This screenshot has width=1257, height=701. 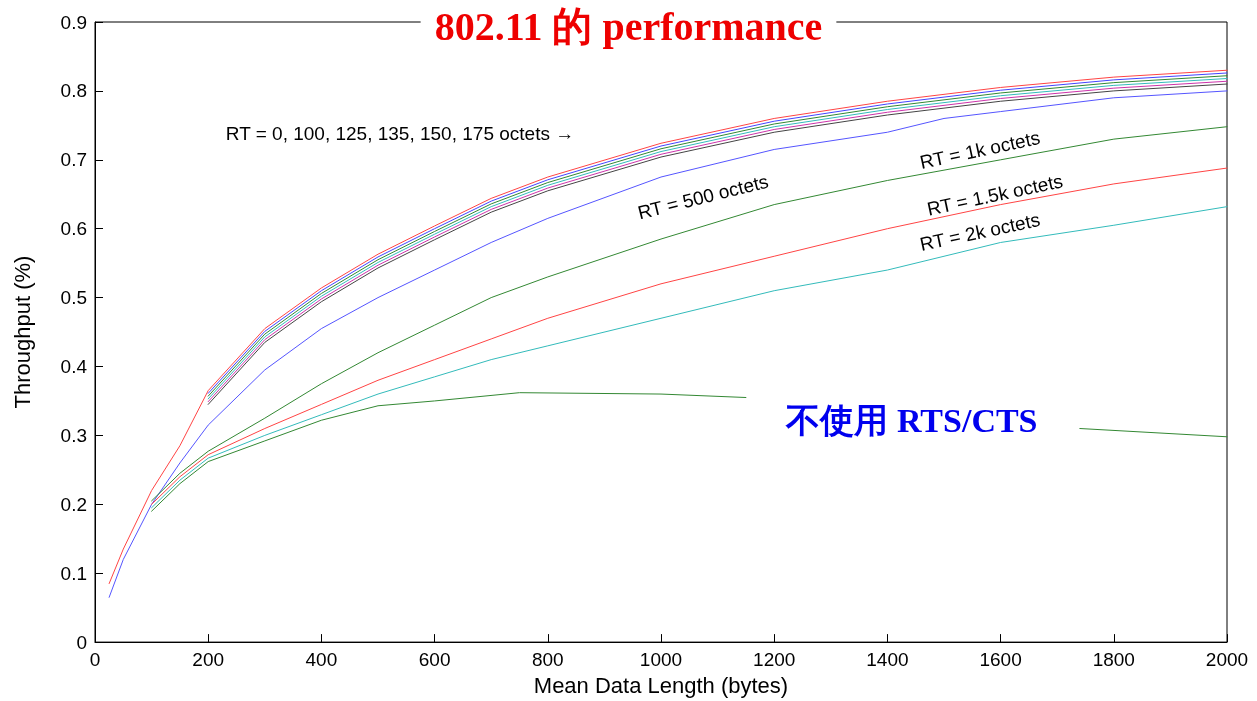 What do you see at coordinates (73, 229) in the screenshot?
I see `y-tick-label: 0.6` at bounding box center [73, 229].